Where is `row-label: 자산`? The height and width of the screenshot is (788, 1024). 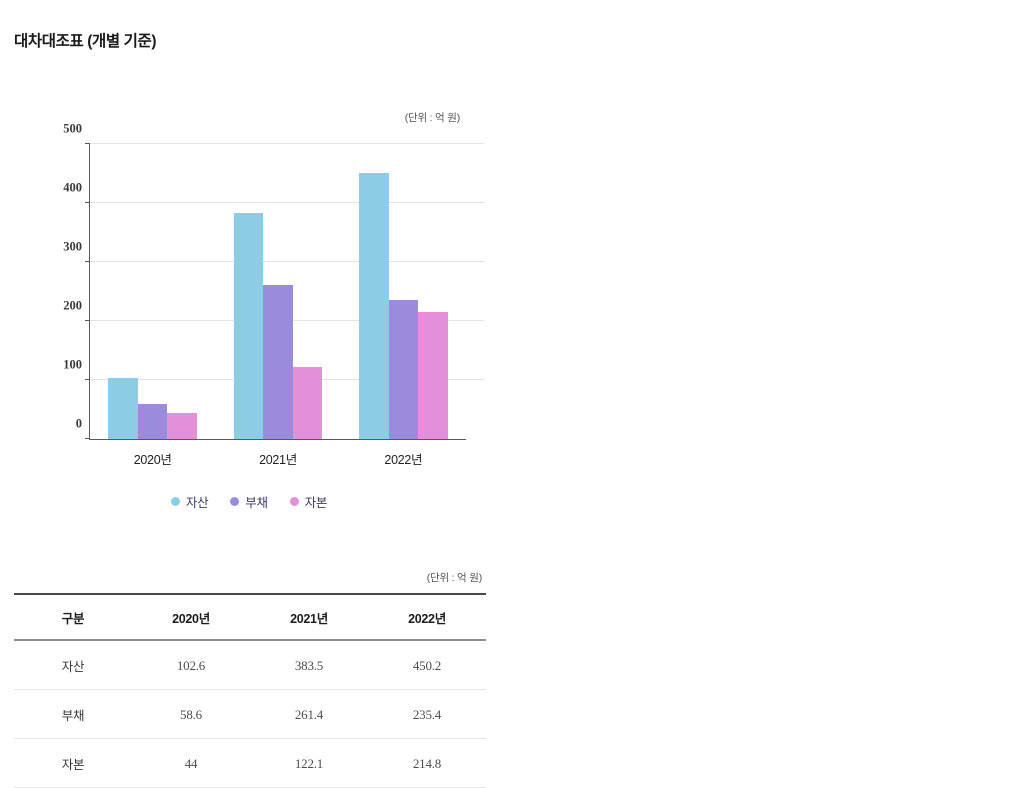 row-label: 자산 is located at coordinates (73, 665).